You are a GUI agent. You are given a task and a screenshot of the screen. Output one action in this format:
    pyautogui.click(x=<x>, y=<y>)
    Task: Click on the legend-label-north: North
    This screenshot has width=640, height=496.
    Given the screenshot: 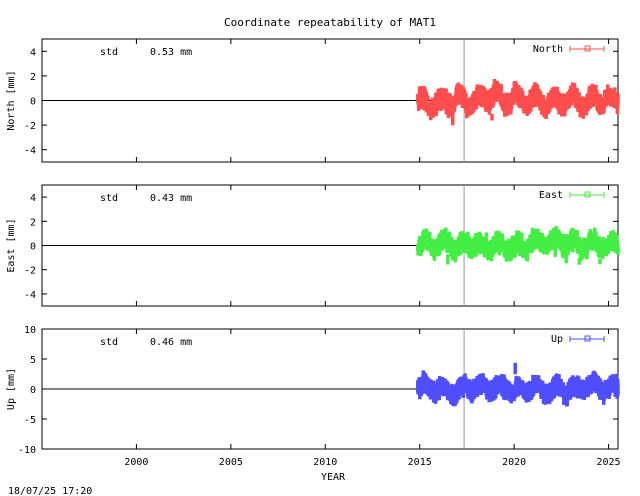 What is the action you would take?
    pyautogui.click(x=548, y=49)
    